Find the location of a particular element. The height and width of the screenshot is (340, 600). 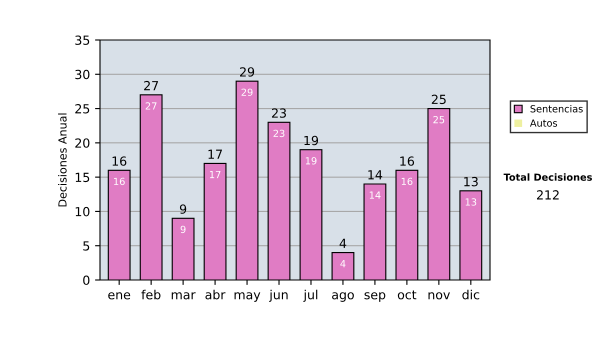

data-label: 4 is located at coordinates (343, 264).